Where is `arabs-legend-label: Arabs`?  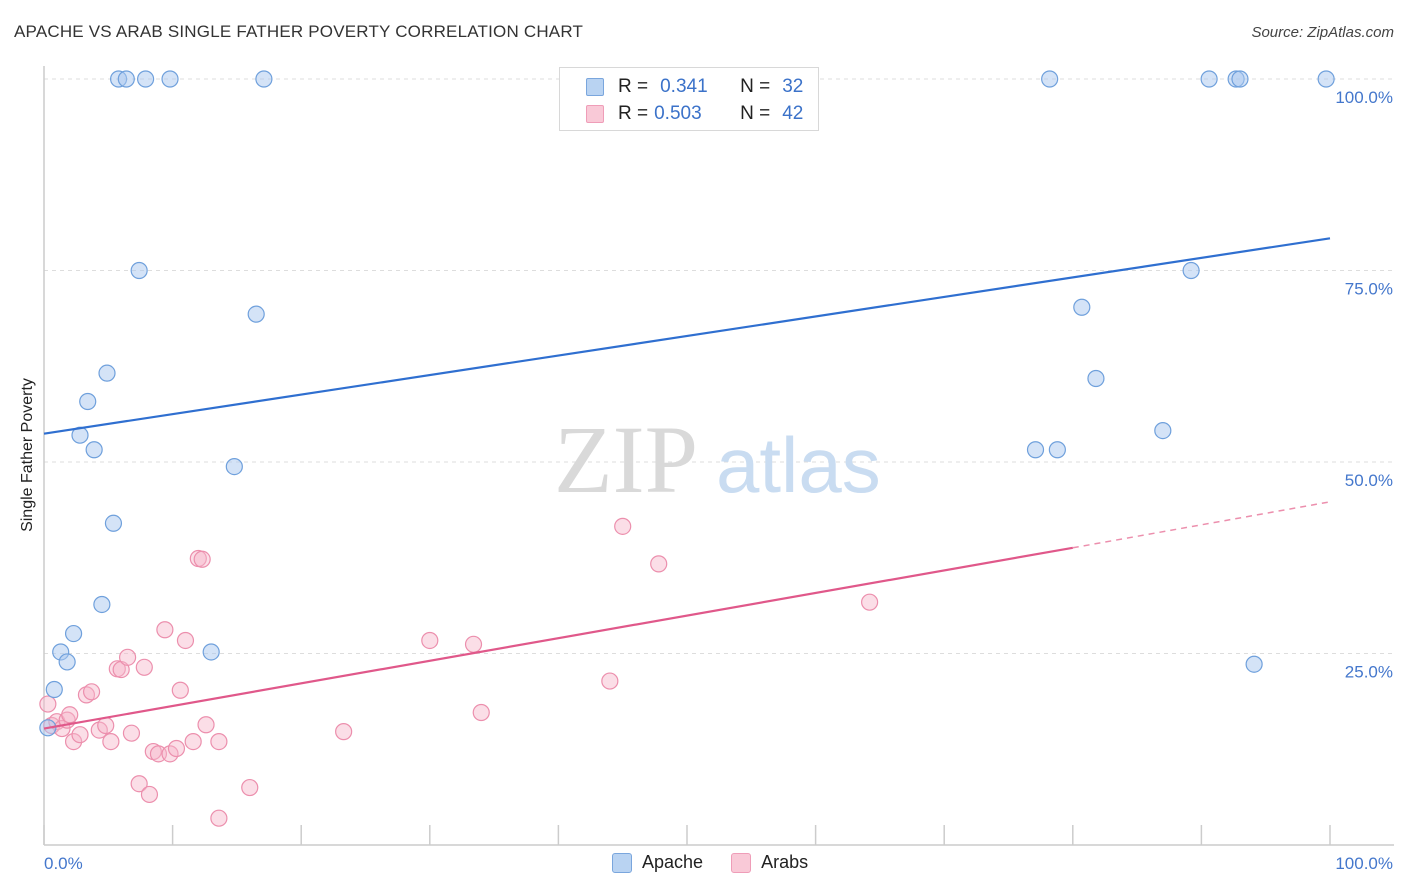 arabs-legend-label: Arabs is located at coordinates (785, 862).